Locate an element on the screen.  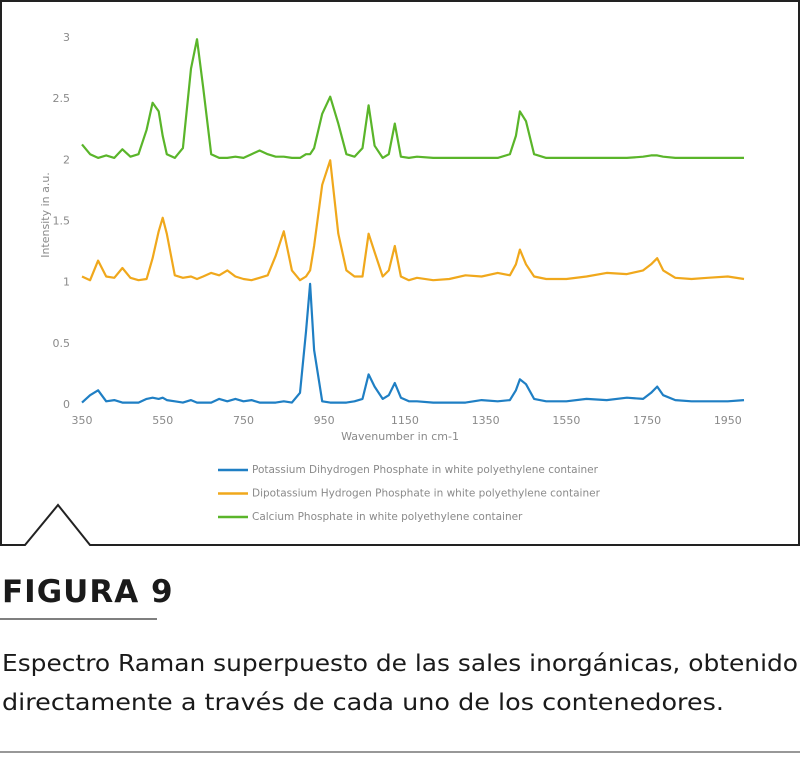
y-tick-label: 3 is located at coordinates (66, 37).